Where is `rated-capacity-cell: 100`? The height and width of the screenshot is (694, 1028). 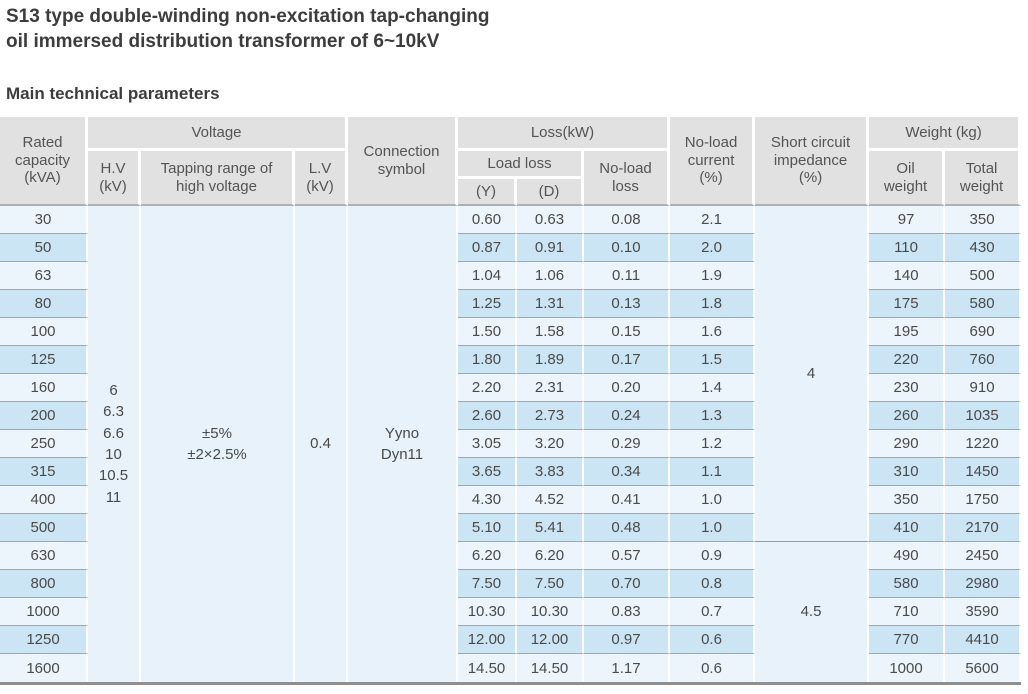
rated-capacity-cell: 100 is located at coordinates (44, 332).